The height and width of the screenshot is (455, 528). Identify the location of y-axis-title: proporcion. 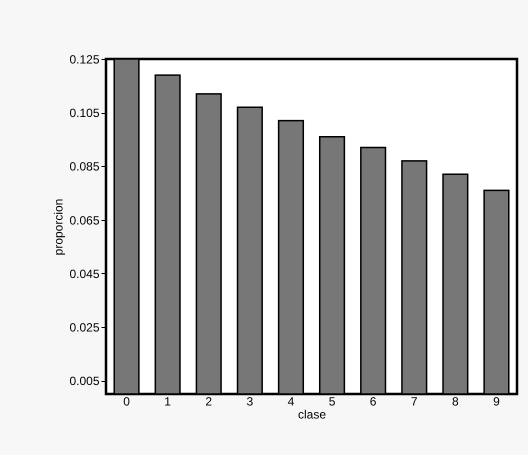
(58, 227).